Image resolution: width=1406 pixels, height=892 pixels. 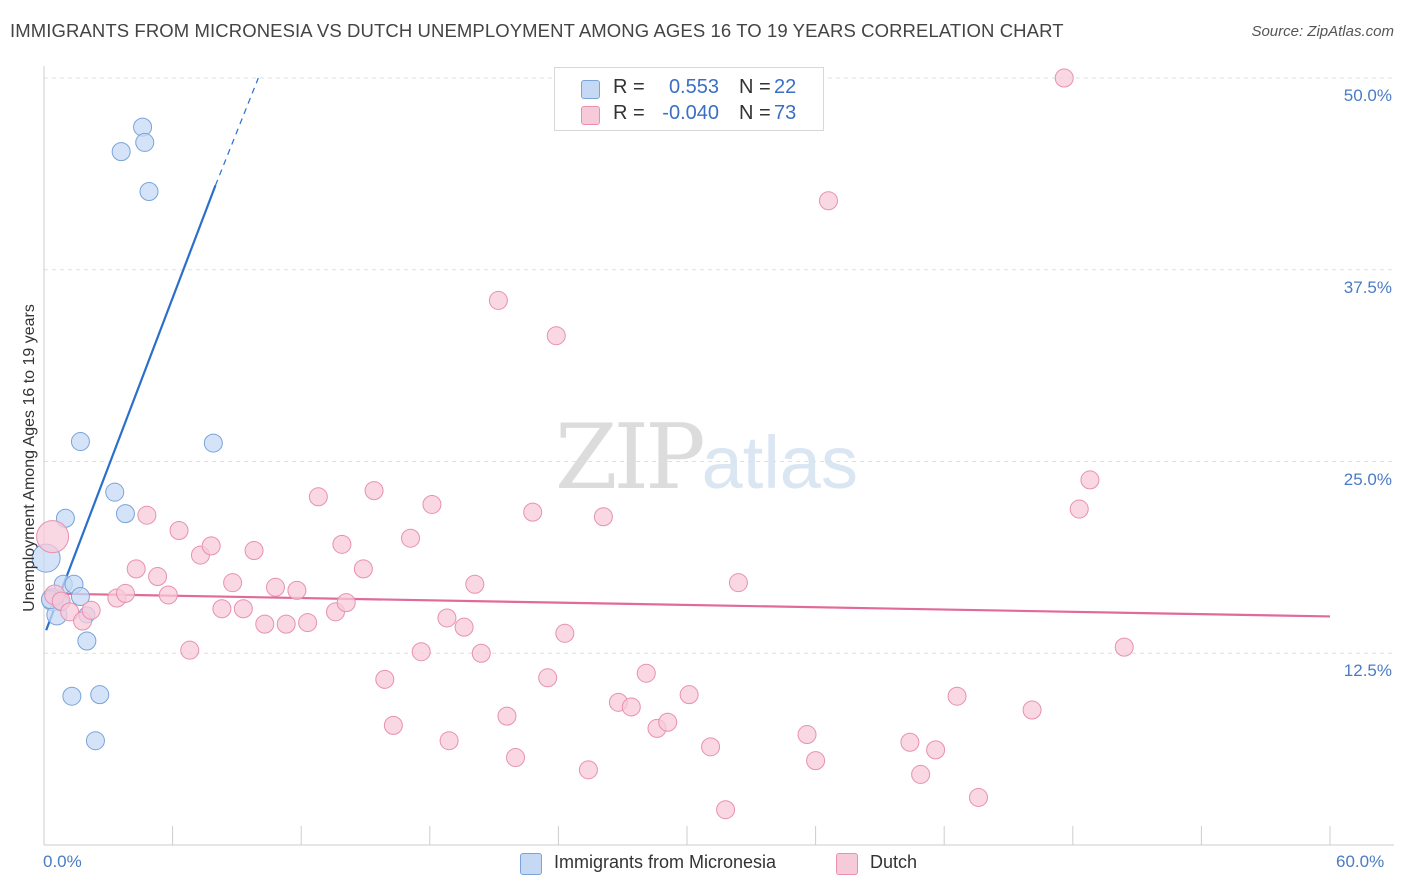 I want to click on watermark-atlas: atlas, so click(x=779, y=462).